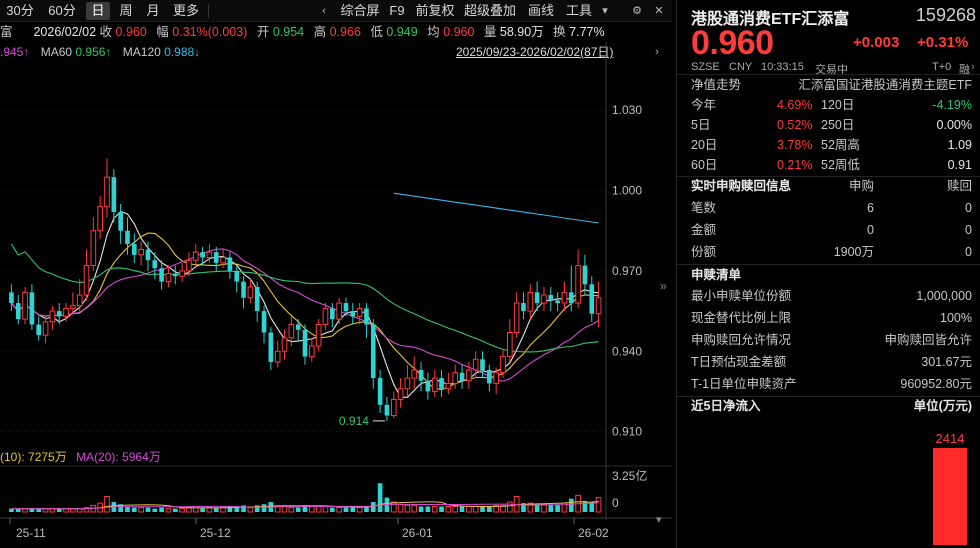  I want to click on chevron-down-icon: ▾, so click(605, 11).